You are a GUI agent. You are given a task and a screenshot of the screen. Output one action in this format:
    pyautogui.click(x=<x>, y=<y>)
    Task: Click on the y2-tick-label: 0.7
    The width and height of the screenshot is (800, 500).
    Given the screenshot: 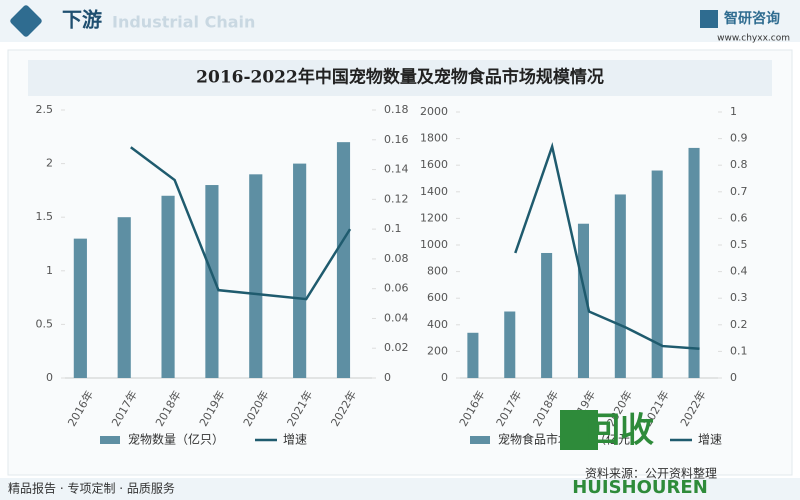 What is the action you would take?
    pyautogui.click(x=739, y=191)
    